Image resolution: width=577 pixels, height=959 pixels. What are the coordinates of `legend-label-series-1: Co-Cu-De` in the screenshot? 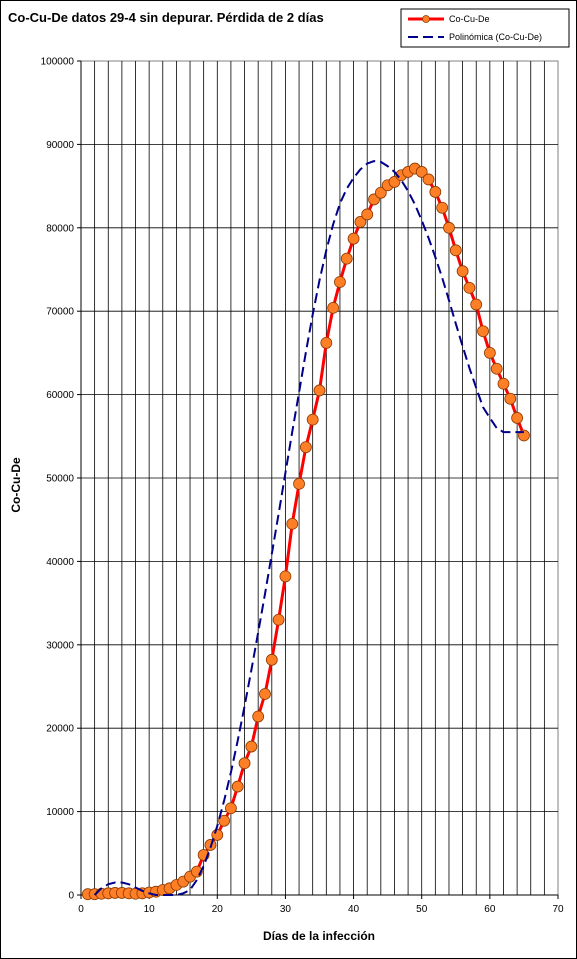 It's located at (469, 19).